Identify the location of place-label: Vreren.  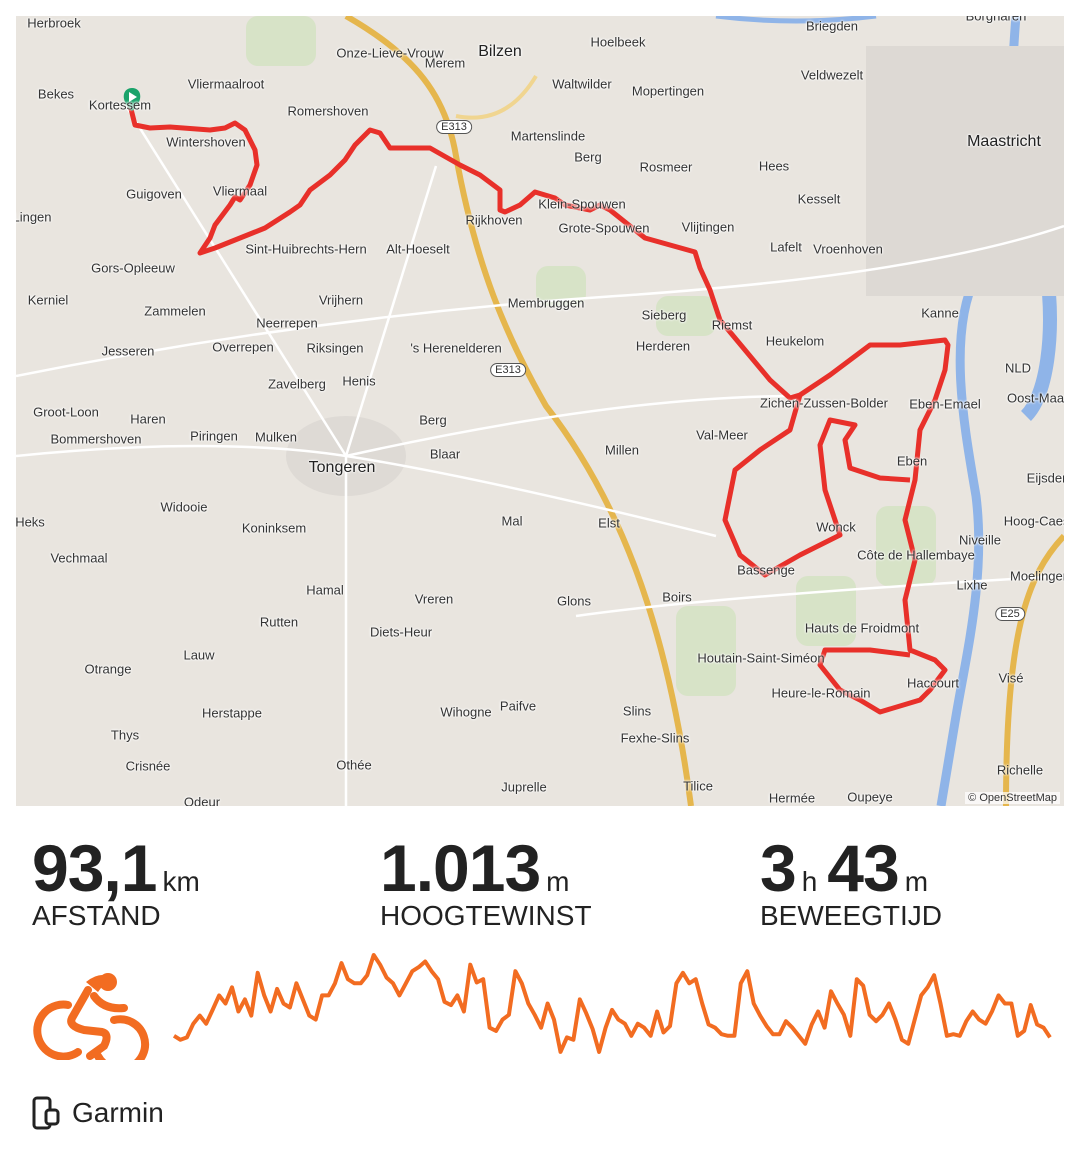
(434, 599).